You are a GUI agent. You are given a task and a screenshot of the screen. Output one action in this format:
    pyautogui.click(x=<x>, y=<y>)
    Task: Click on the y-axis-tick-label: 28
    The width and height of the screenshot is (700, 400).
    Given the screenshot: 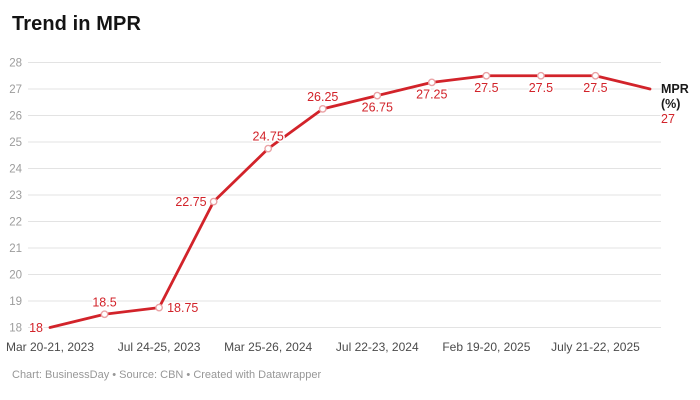 What is the action you would take?
    pyautogui.click(x=15, y=64)
    